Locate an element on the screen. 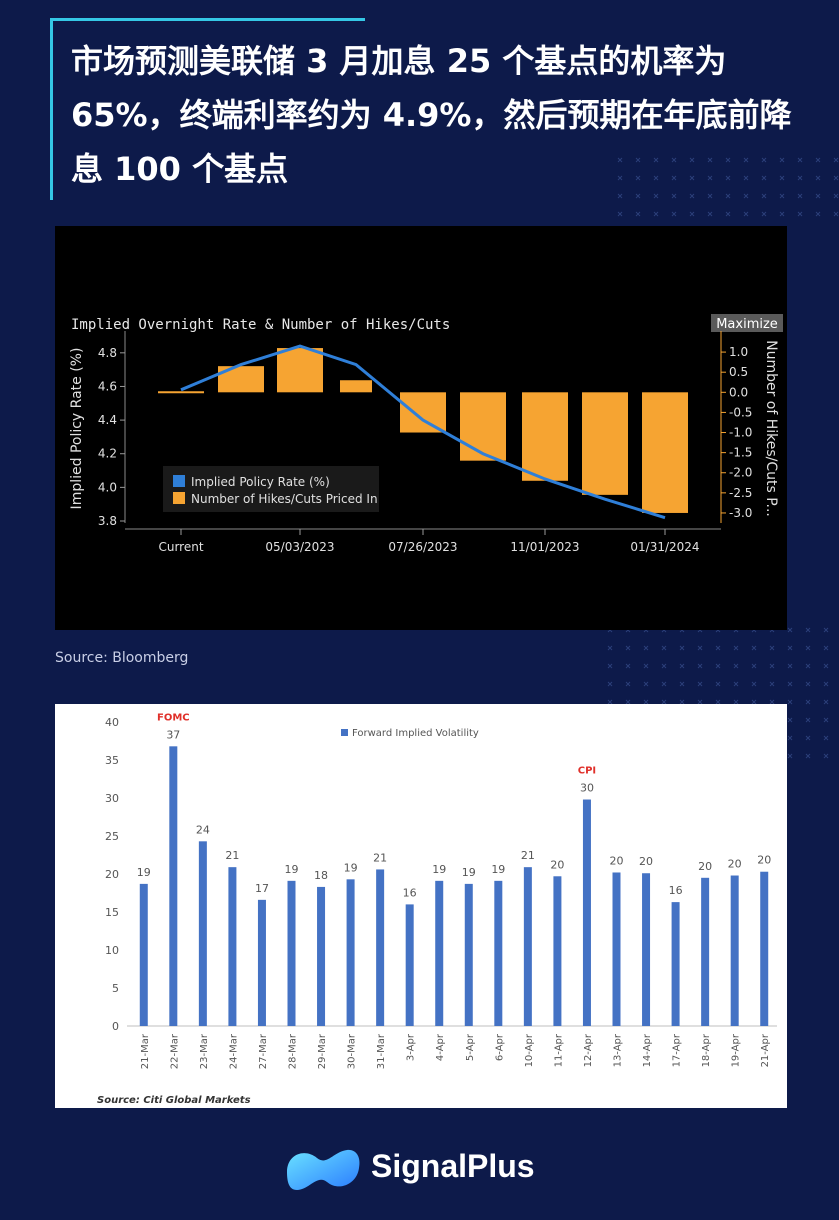  x-tick-label: 21-Mar is located at coordinates (145, 1051).